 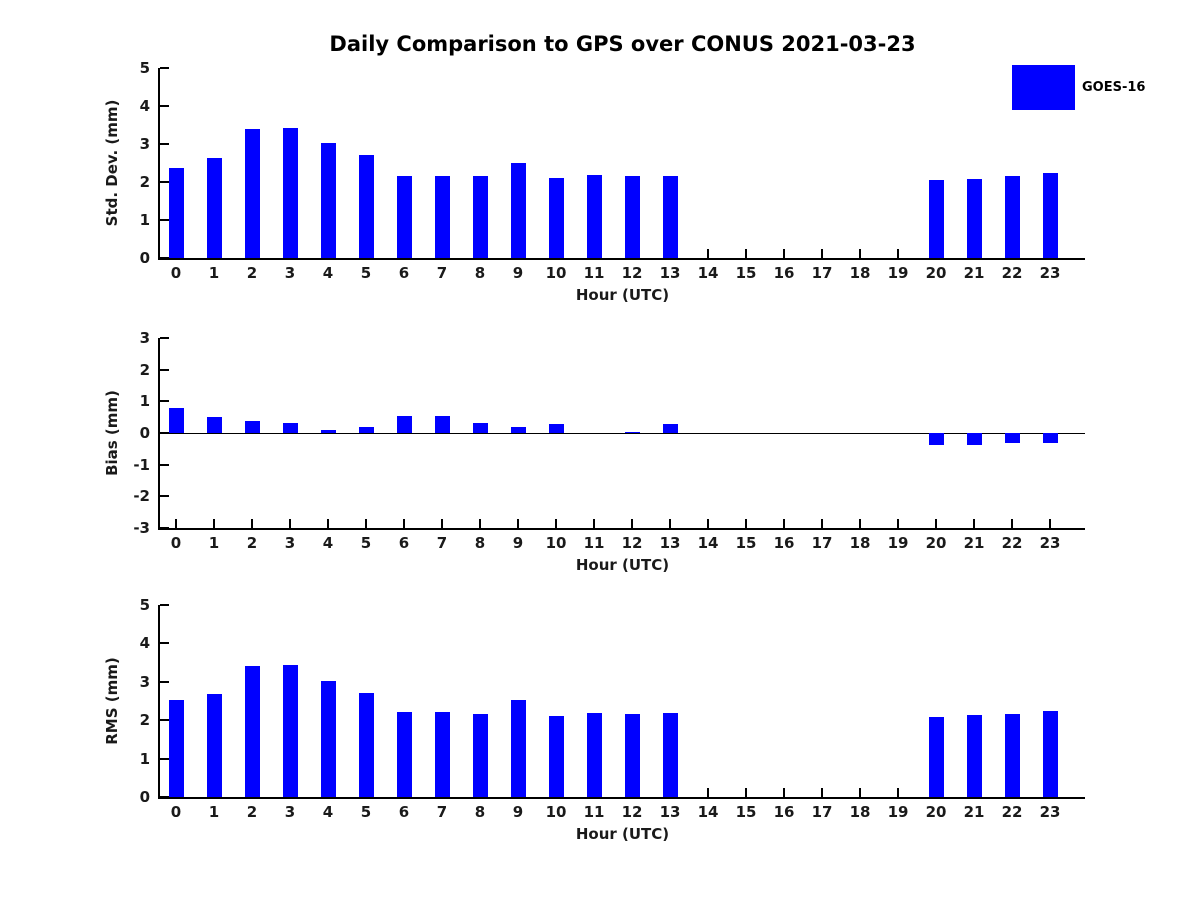 What do you see at coordinates (176, 543) in the screenshot?
I see `x-tick-label: 0` at bounding box center [176, 543].